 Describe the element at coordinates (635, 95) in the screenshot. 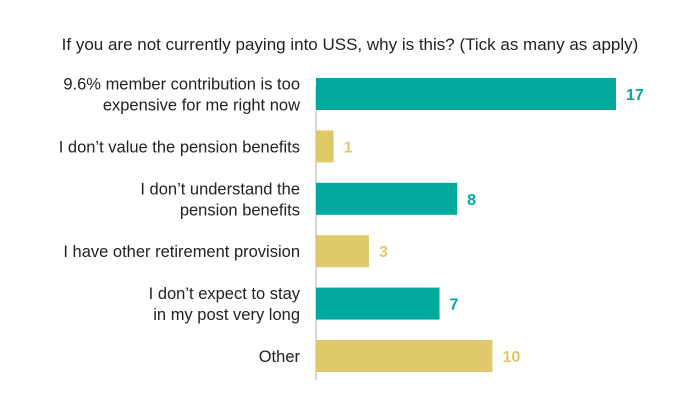

I see `bar-value-label-0: 17` at that location.